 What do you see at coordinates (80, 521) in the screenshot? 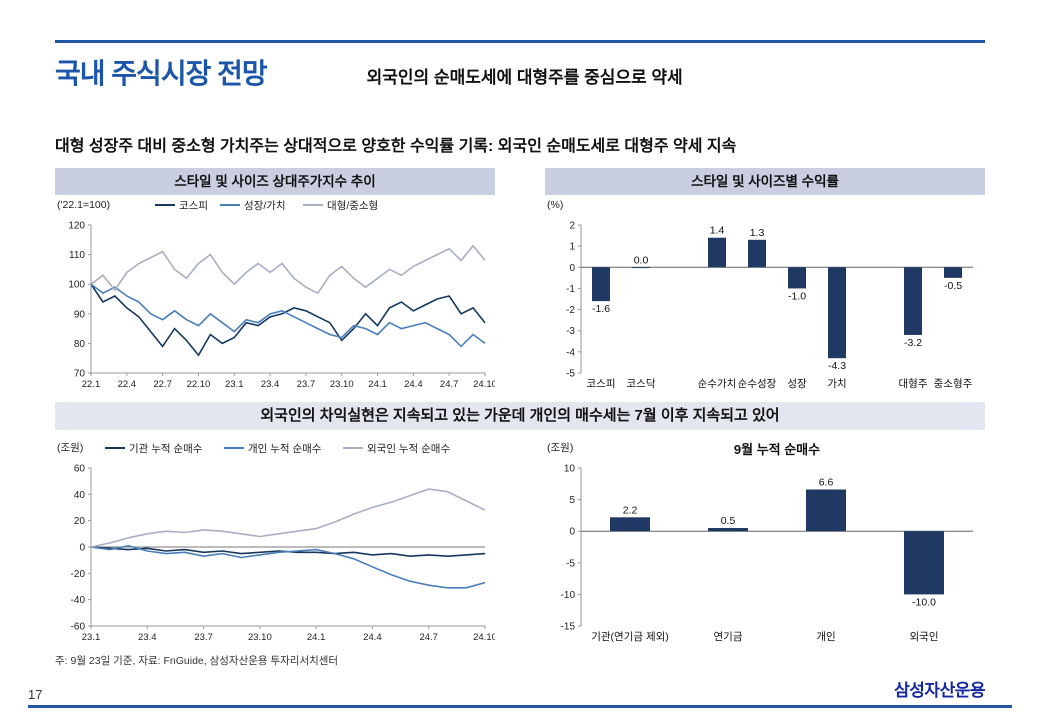
I see `svg-text: 20` at bounding box center [80, 521].